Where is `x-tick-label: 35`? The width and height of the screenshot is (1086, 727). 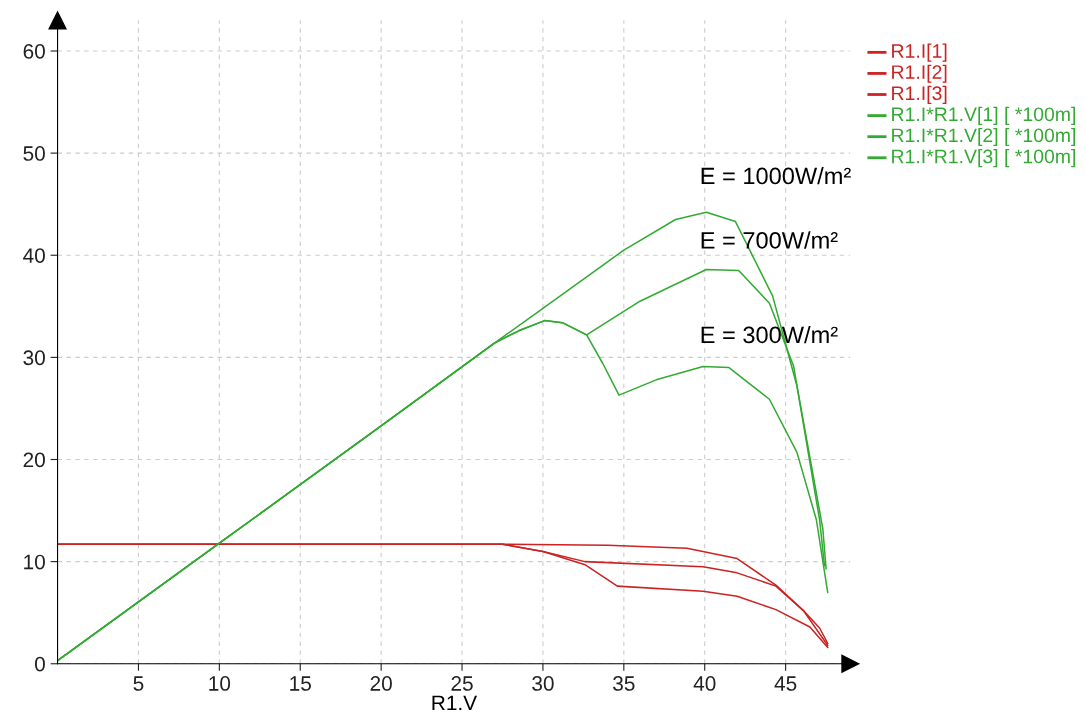 x-tick-label: 35 is located at coordinates (624, 683).